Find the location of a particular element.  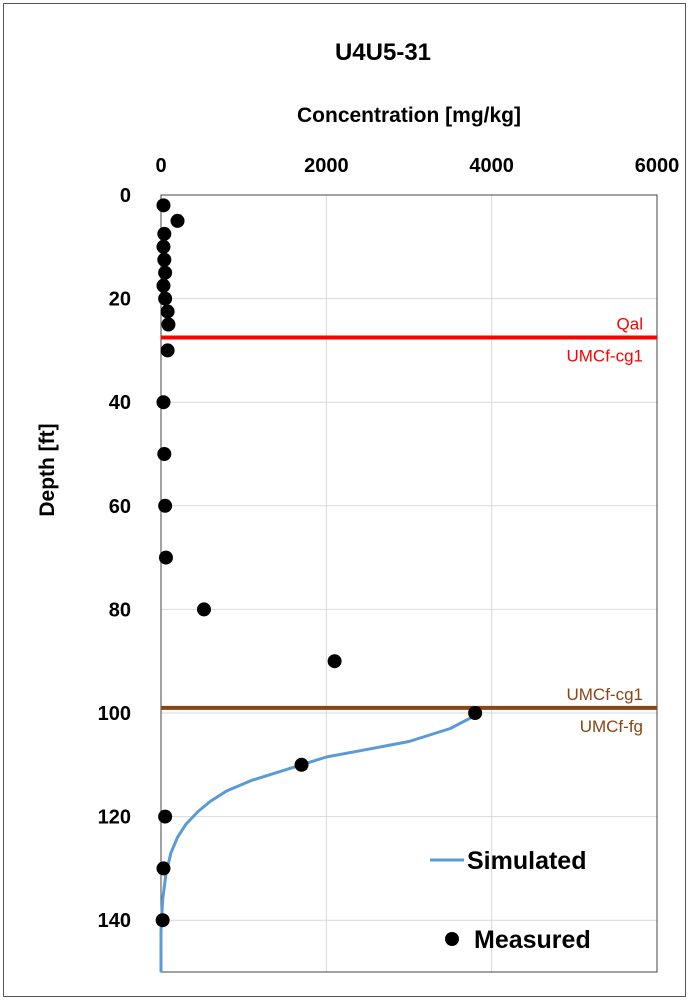

x-tick-labels: 0 2000 4000 6000 is located at coordinates (417, 166).